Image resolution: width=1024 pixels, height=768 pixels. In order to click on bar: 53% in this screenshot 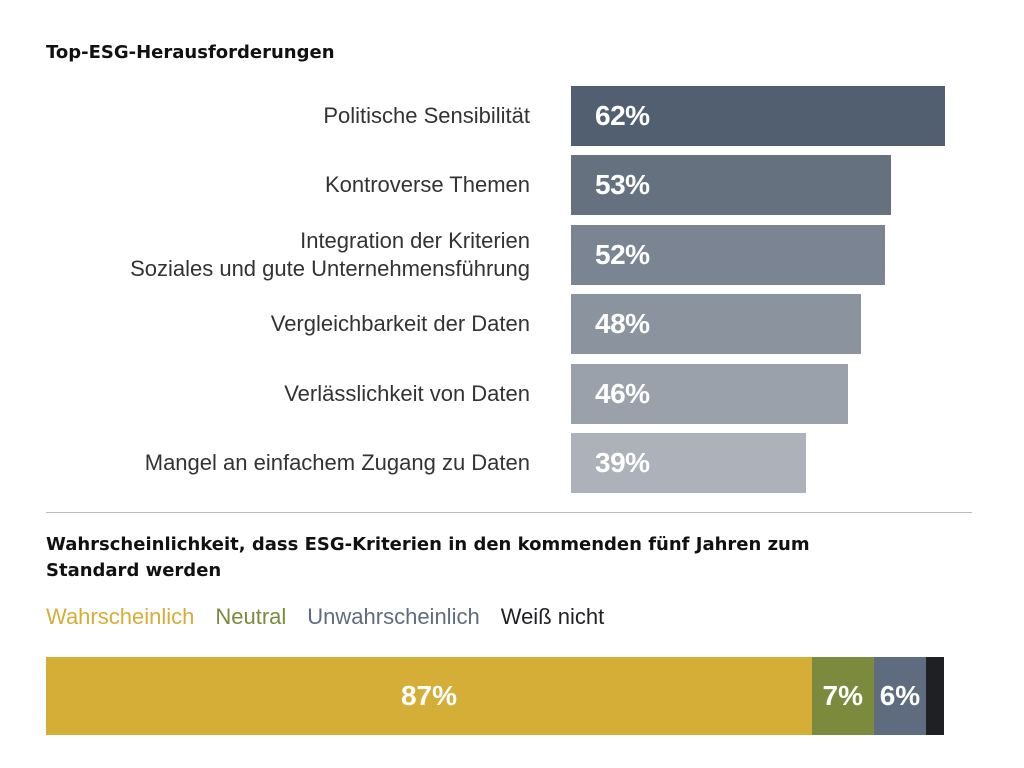, I will do `click(731, 185)`.